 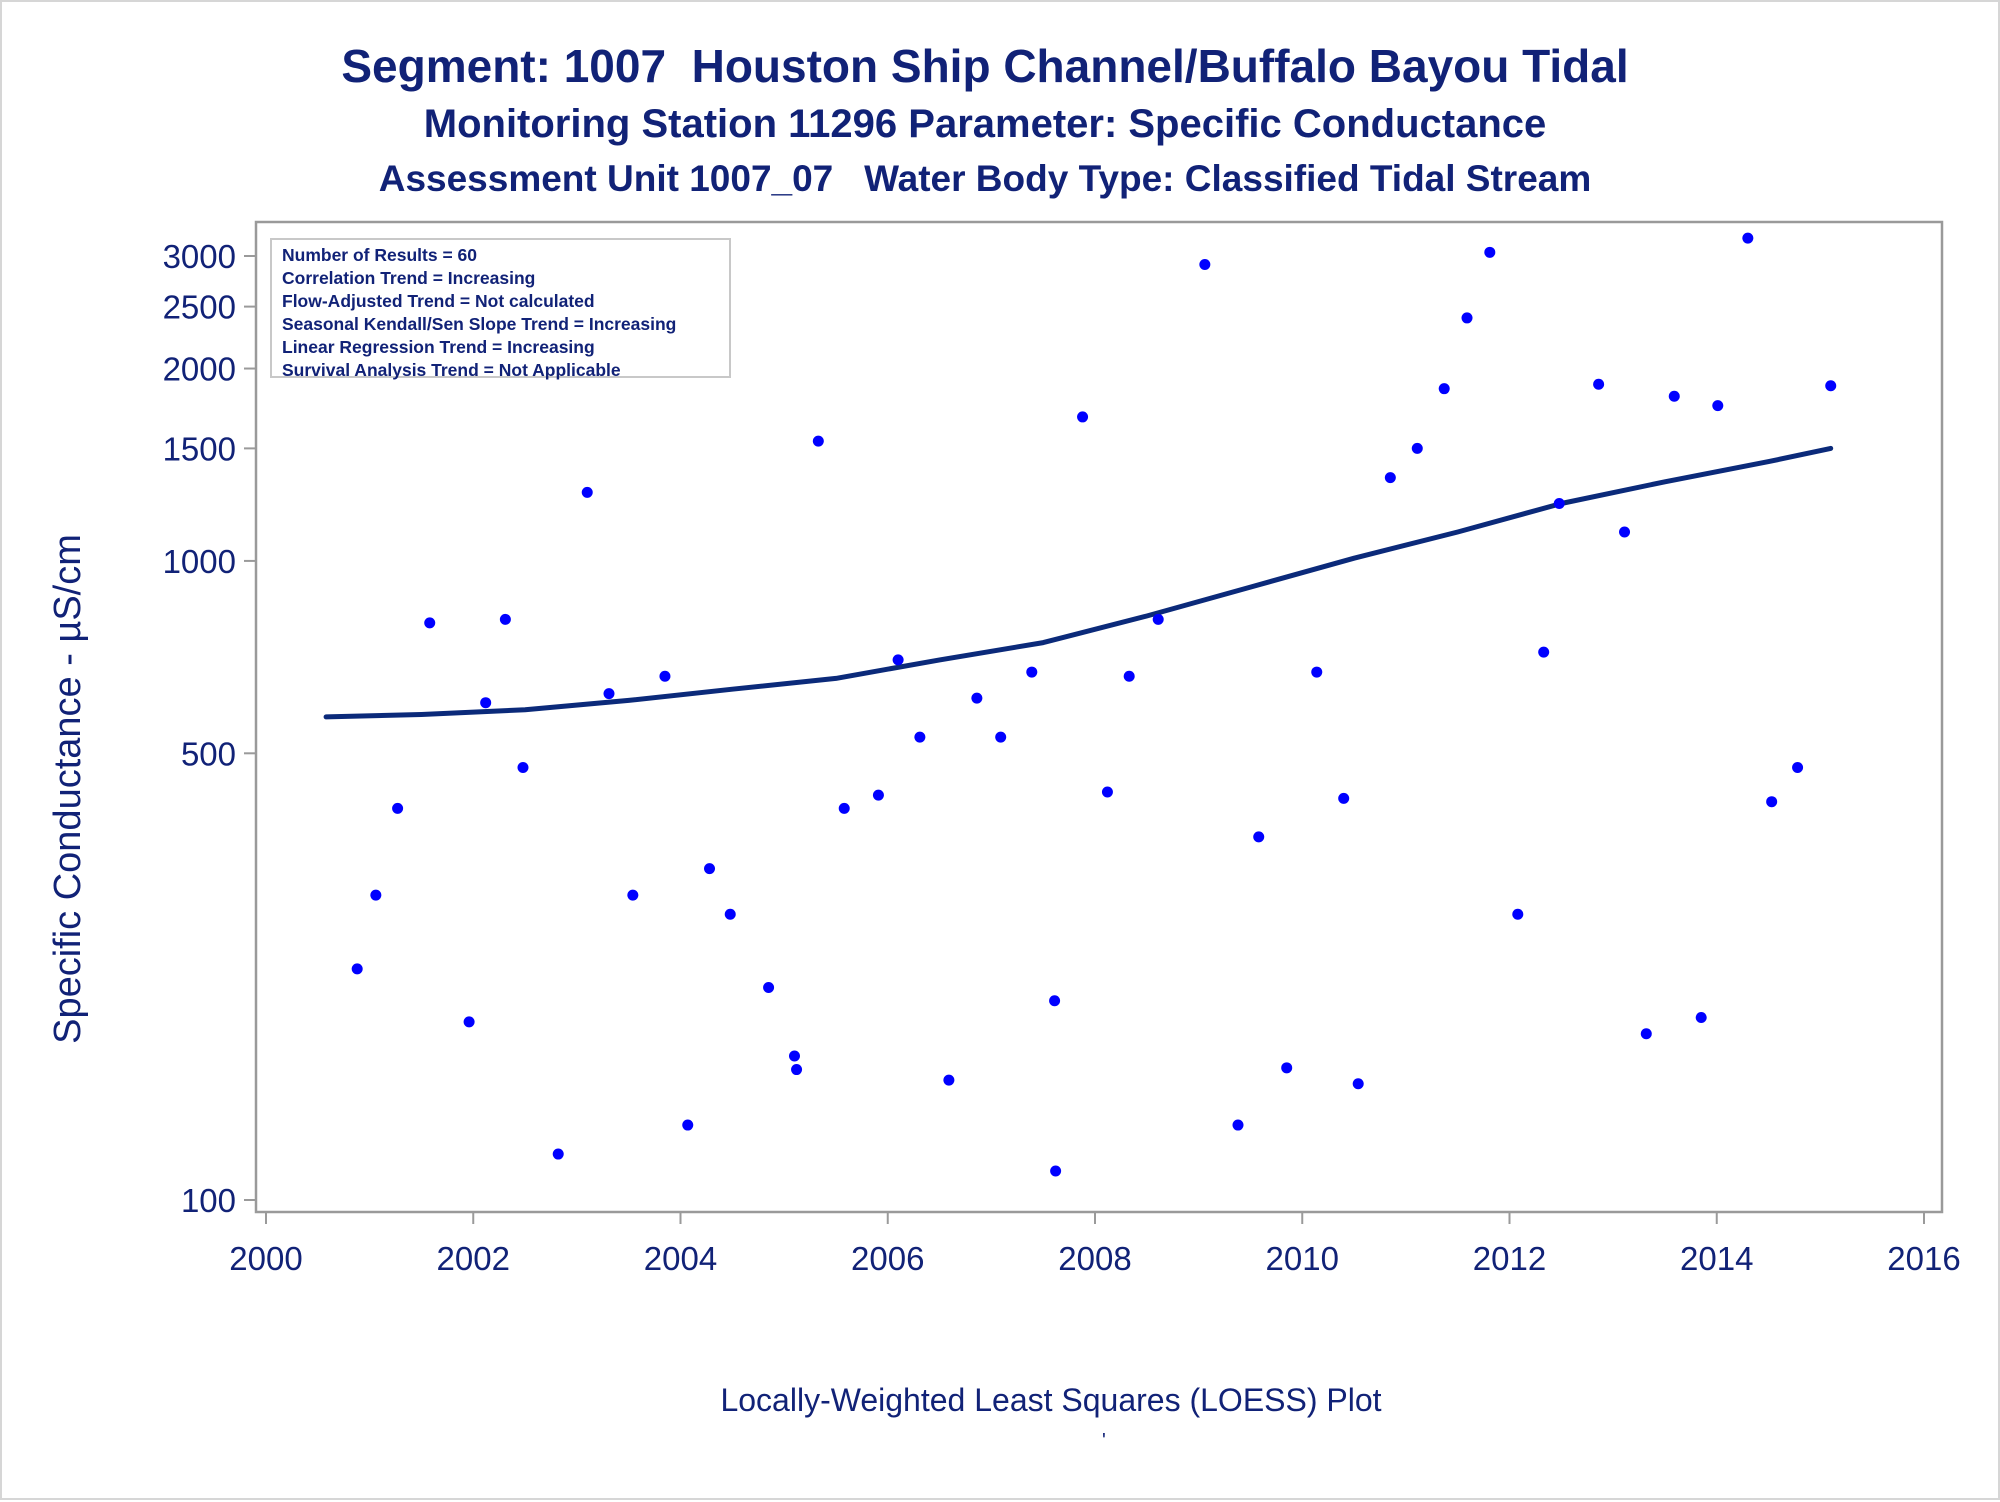 I want to click on y-tick-label: 1500, so click(x=199, y=448).